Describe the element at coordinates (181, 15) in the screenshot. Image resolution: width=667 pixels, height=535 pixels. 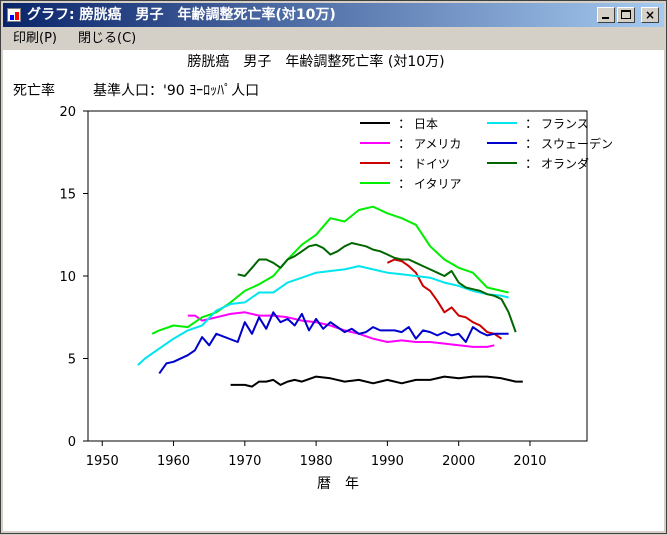
I see `window-title: グラフ: 膀胱癌 男子 年齢調整死亡率(対10万)` at that location.